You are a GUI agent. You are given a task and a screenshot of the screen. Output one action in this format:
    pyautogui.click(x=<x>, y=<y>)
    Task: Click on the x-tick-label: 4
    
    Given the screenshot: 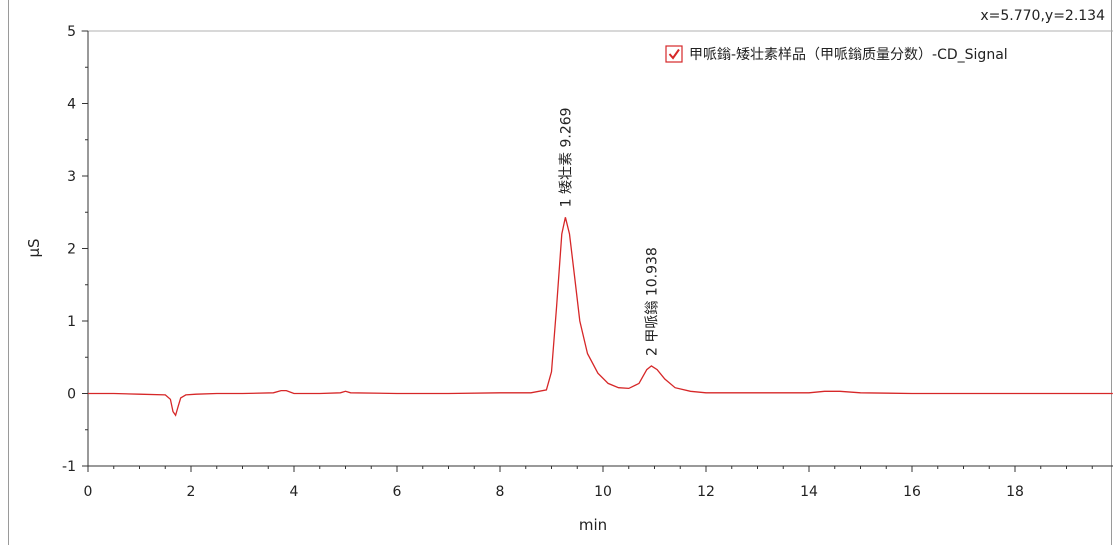 What is the action you would take?
    pyautogui.click(x=294, y=492)
    